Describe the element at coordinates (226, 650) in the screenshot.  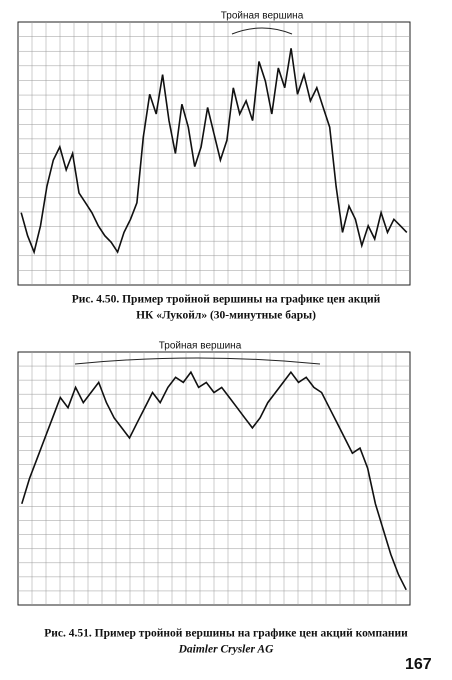
I see `figure-caption: Daimler Crysler AG` at that location.